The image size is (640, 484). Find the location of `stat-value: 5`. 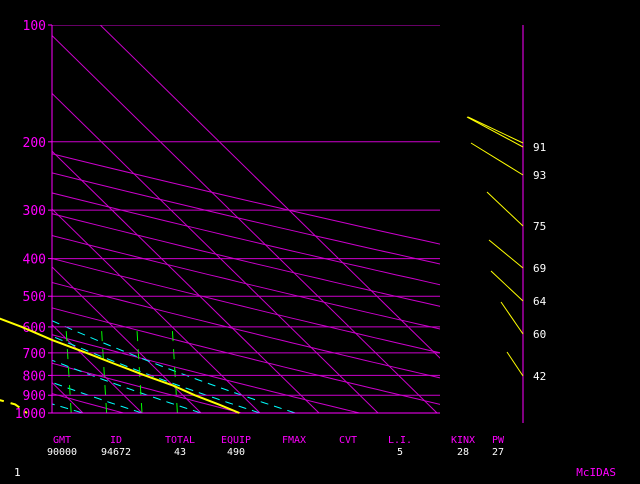

stat-value: 5 is located at coordinates (400, 452).